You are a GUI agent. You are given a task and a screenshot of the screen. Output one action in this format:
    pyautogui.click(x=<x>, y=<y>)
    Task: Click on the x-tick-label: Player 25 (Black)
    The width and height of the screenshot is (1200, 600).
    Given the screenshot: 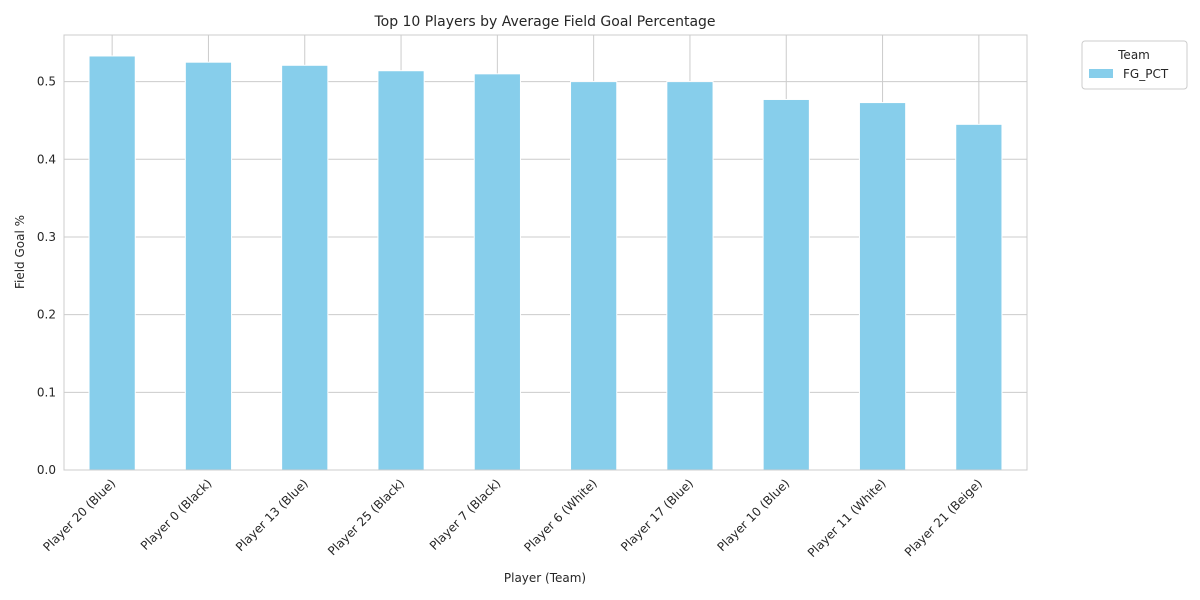 What is the action you would take?
    pyautogui.click(x=366, y=517)
    